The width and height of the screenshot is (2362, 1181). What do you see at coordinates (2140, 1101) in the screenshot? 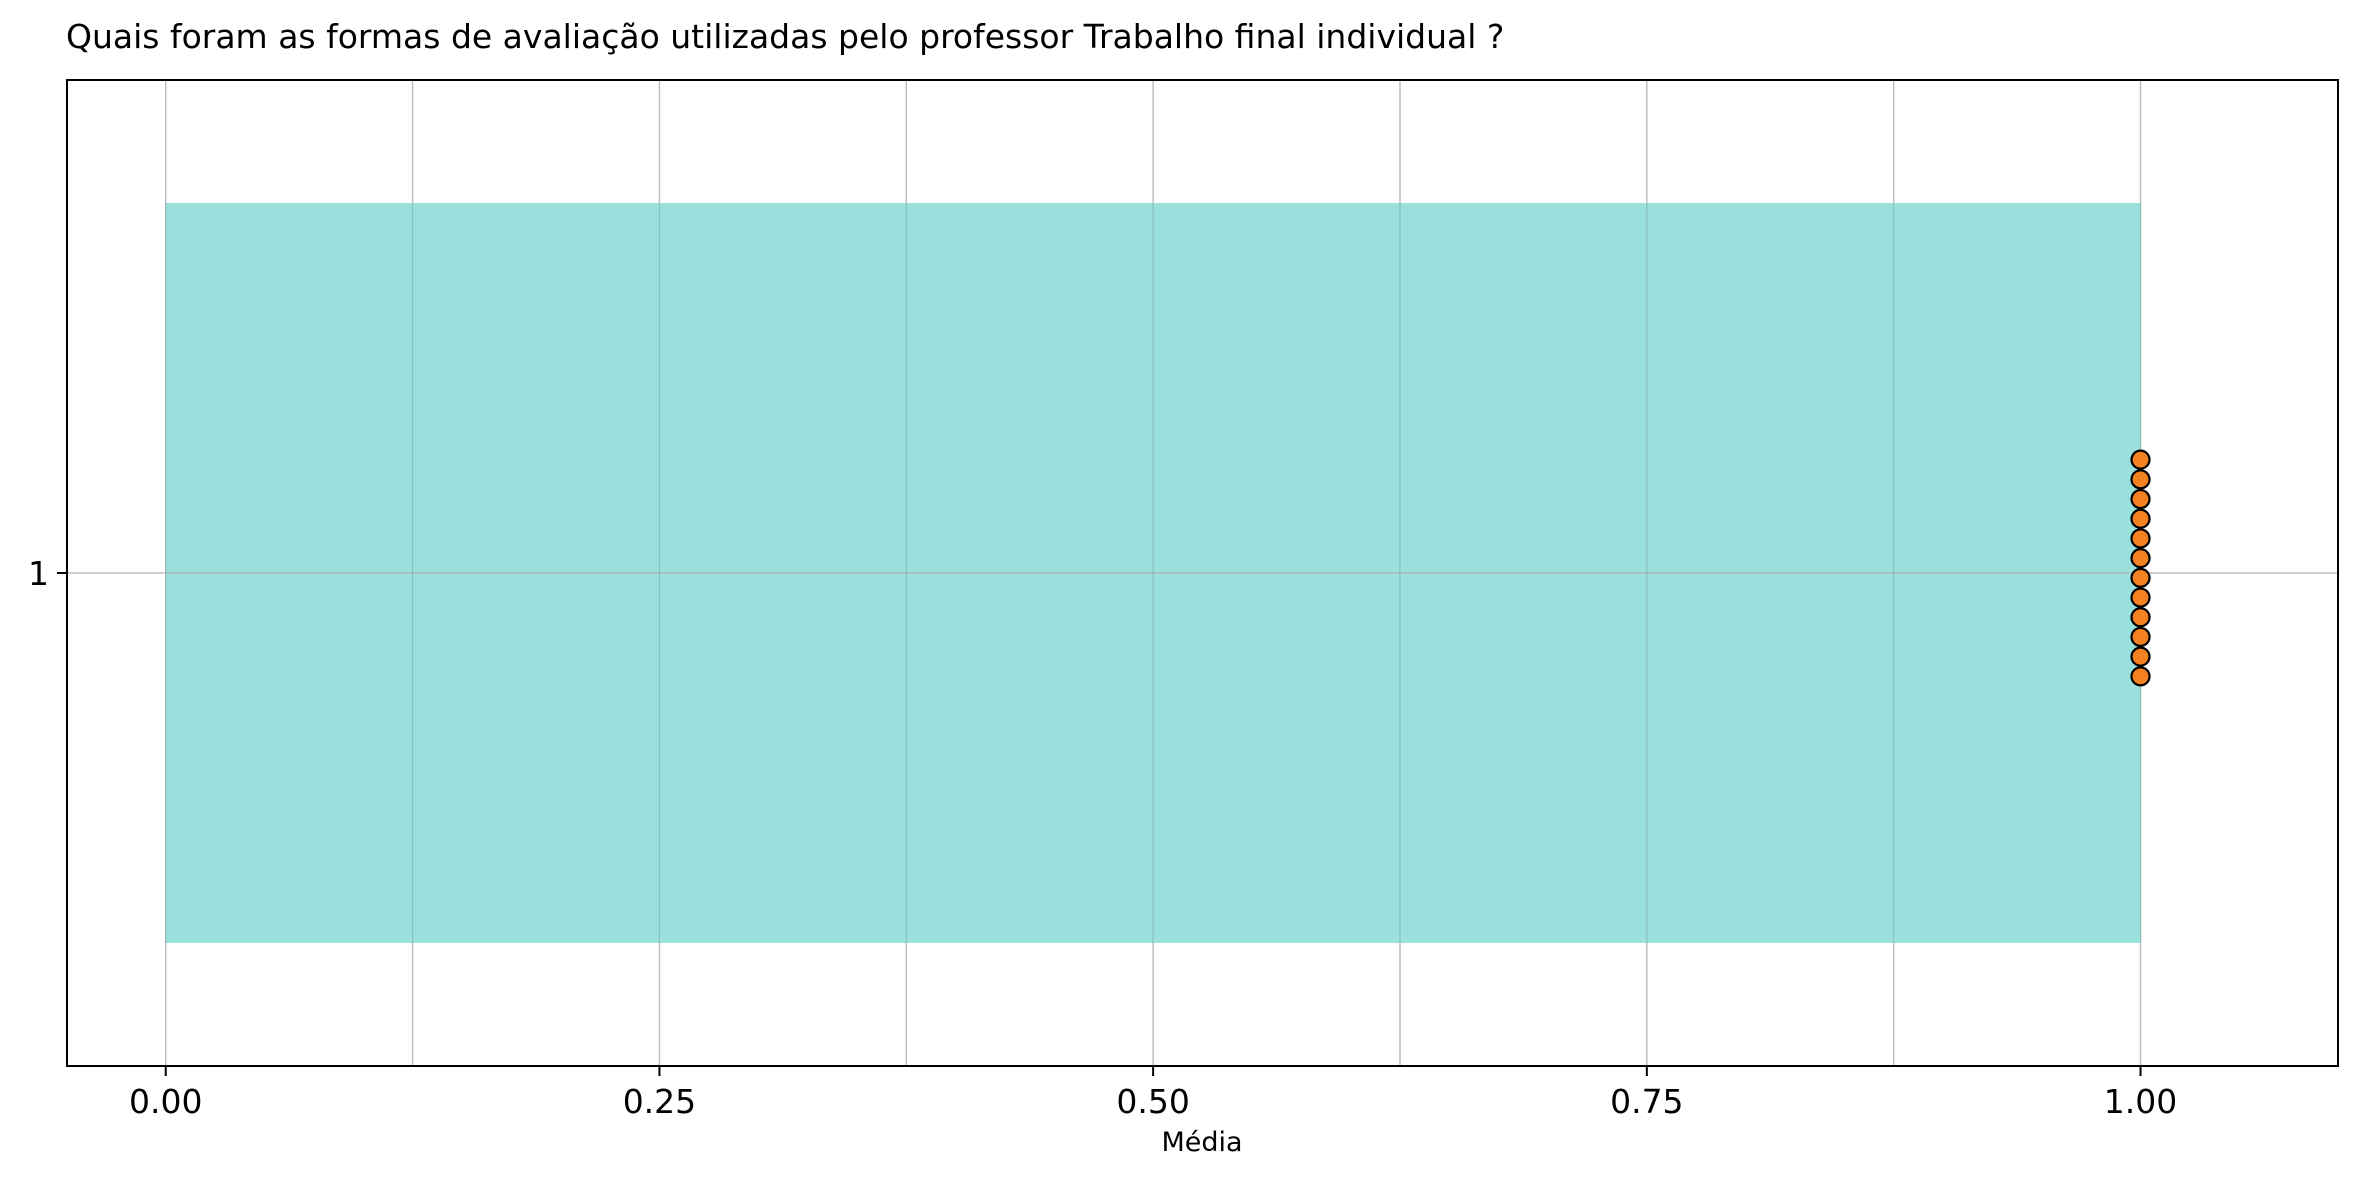
I see `x-tick-label: 1.00` at bounding box center [2140, 1101].